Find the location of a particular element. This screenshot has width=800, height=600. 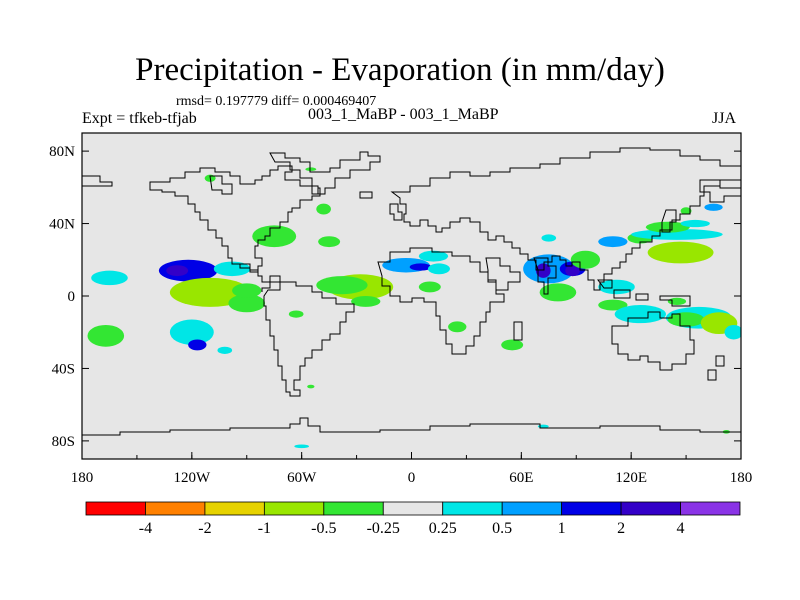

colorbar-label: -2 is located at coordinates (204, 528).